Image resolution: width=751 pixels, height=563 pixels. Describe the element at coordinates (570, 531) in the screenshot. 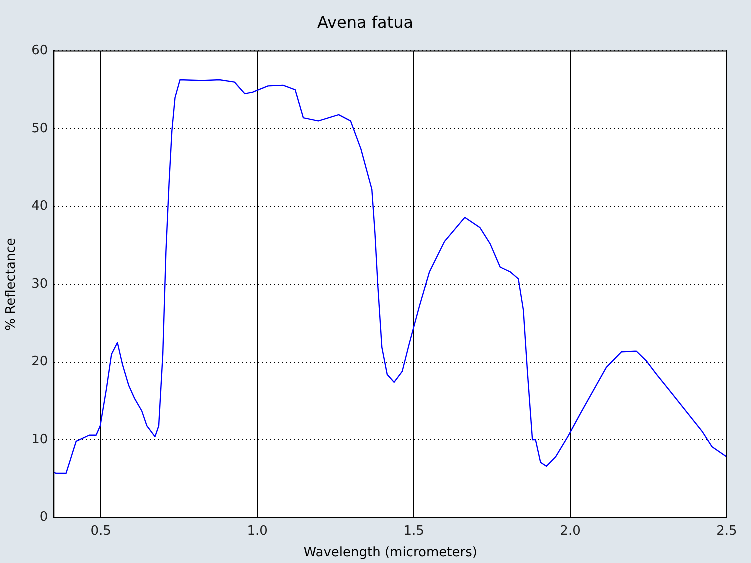

I see `x-tick-label: 2.0` at that location.